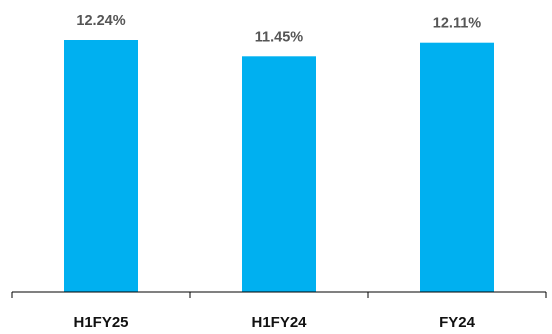 Image resolution: width=552 pixels, height=334 pixels. What do you see at coordinates (279, 37) in the screenshot?
I see `data-label-h1fy24: 11.45%` at bounding box center [279, 37].